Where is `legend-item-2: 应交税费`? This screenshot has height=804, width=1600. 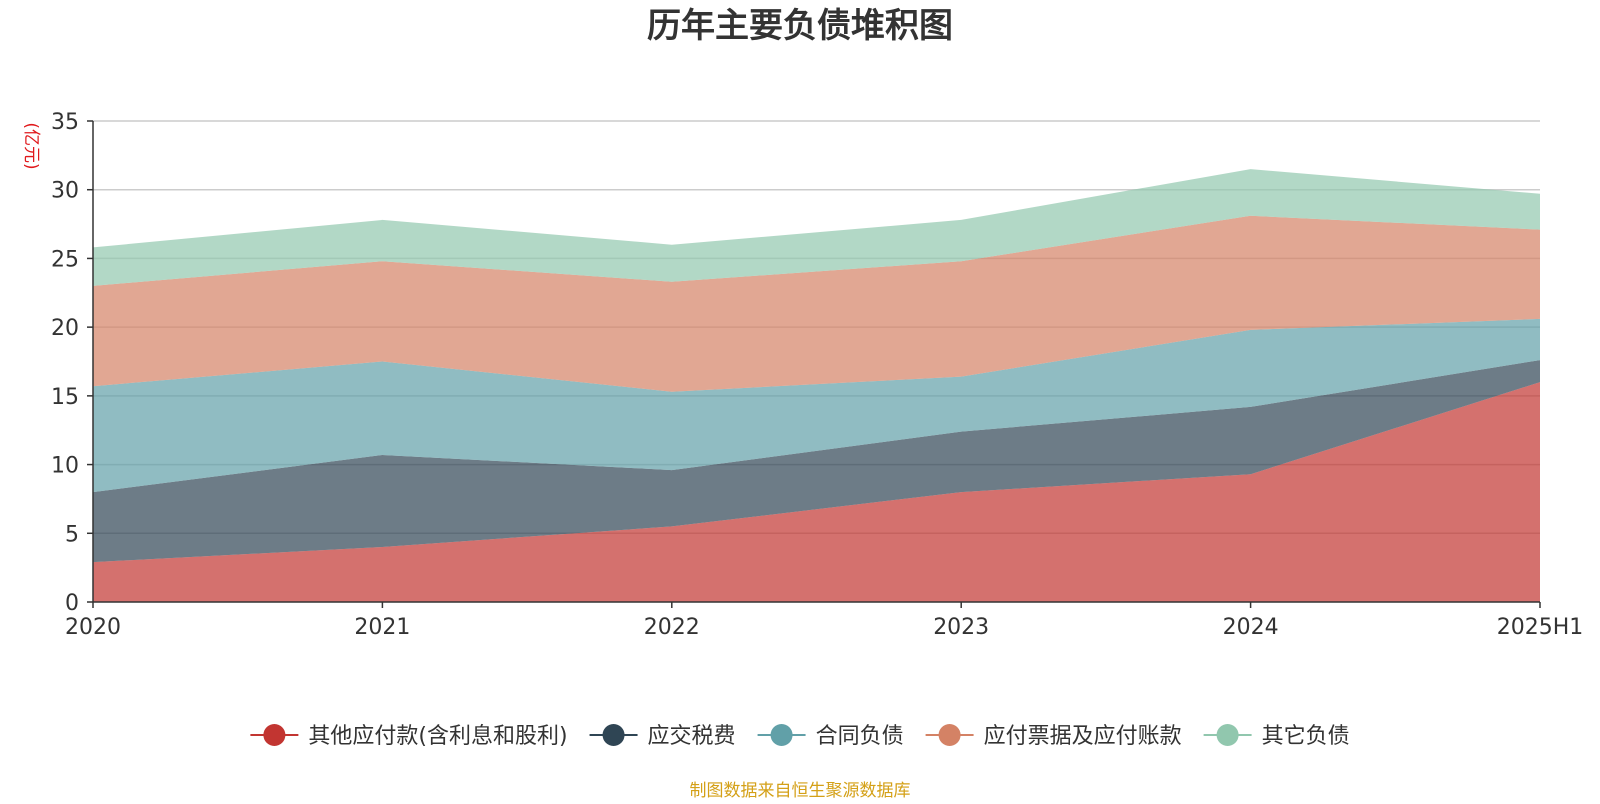 legend-item-2: 应交税费 is located at coordinates (662, 736).